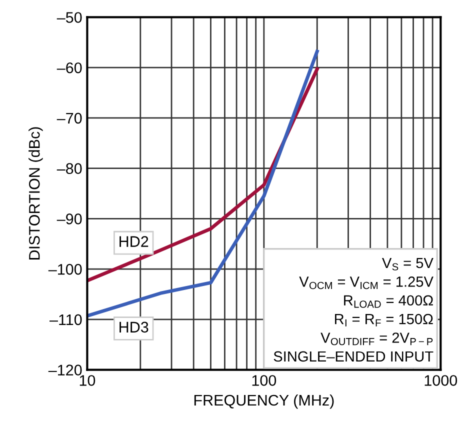 This screenshot has width=459, height=430. What do you see at coordinates (69, 17) in the screenshot?
I see `y-tick-label: –50` at bounding box center [69, 17].